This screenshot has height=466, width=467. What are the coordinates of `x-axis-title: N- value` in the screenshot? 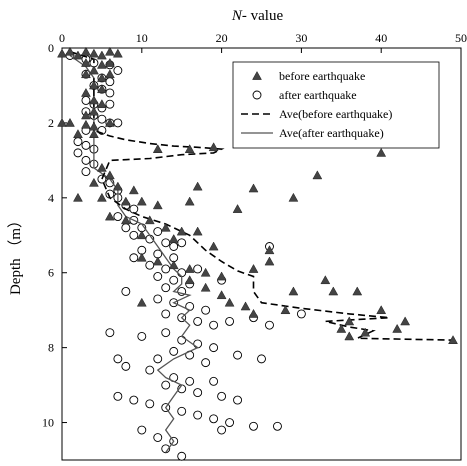 It's located at (257, 16).